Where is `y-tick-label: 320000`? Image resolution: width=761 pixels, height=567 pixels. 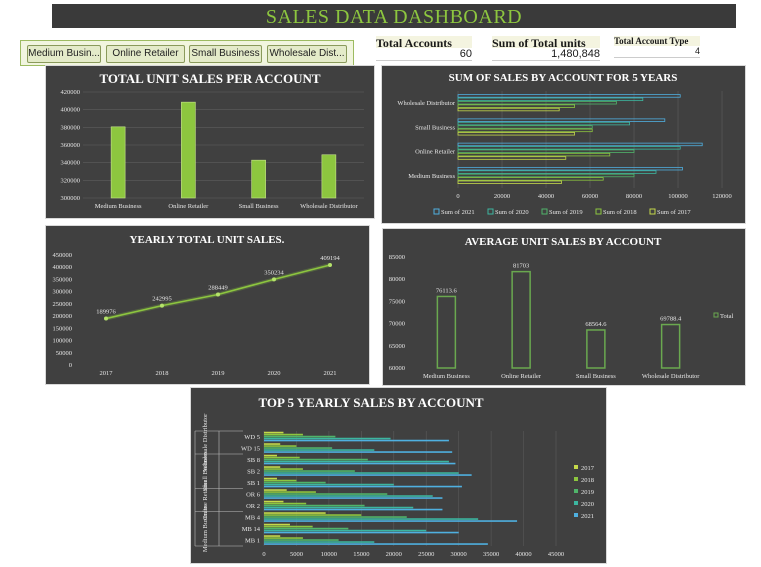 y-tick-label: 320000 is located at coordinates (71, 180).